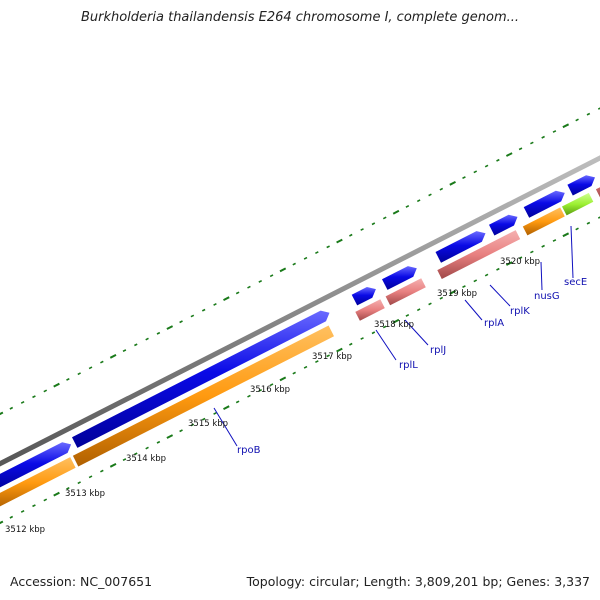 The width and height of the screenshot is (600, 600). What do you see at coordinates (394, 325) in the screenshot?
I see `ruler-label-3518: 3518 kbp` at bounding box center [394, 325].